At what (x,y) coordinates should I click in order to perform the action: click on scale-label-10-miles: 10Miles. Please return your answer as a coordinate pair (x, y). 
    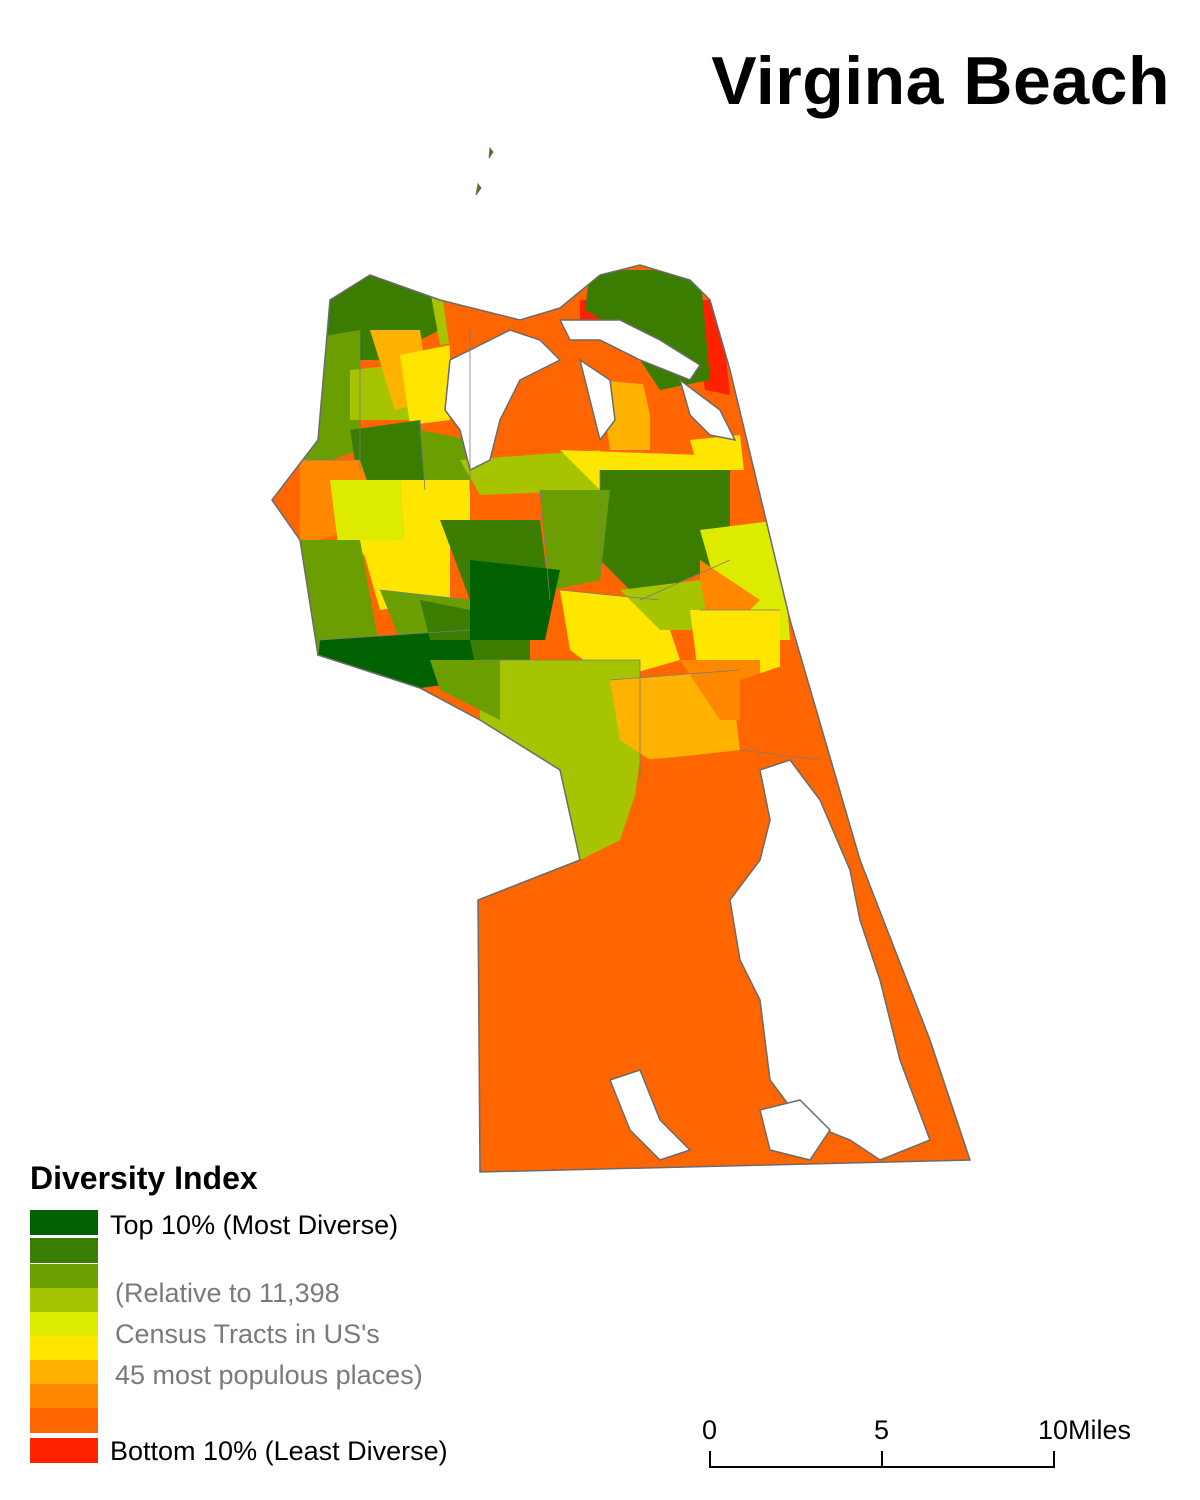
    Looking at the image, I should click on (1085, 1430).